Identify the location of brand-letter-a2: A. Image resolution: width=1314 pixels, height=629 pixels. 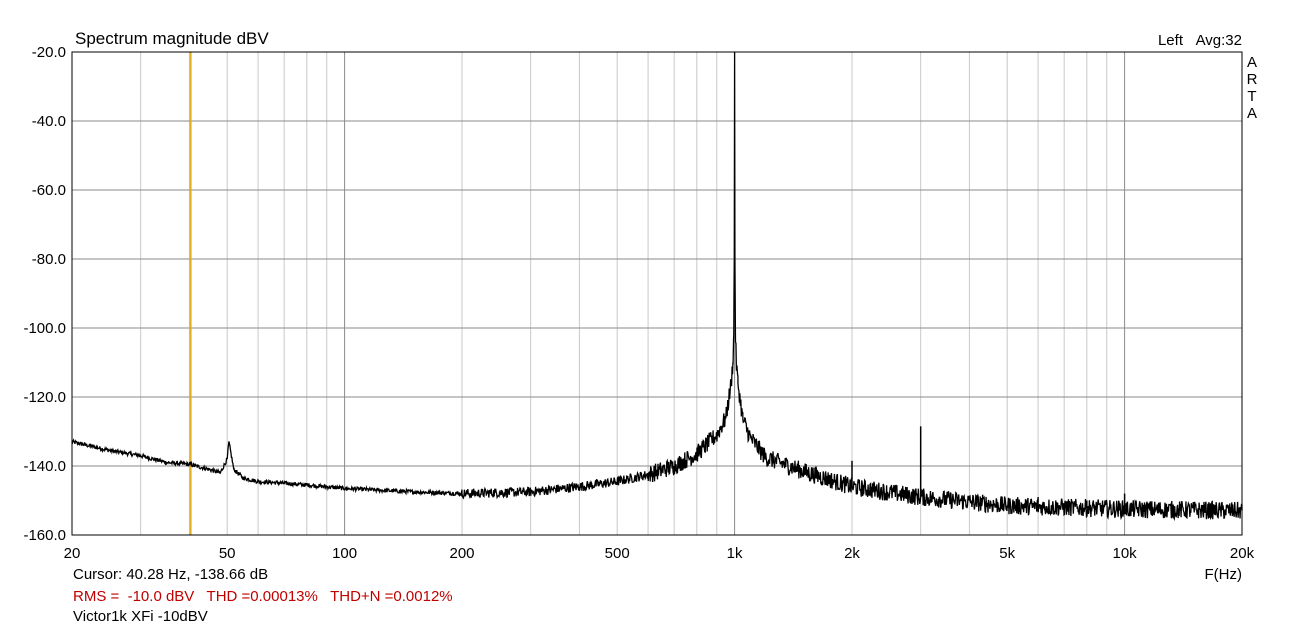
(1252, 113).